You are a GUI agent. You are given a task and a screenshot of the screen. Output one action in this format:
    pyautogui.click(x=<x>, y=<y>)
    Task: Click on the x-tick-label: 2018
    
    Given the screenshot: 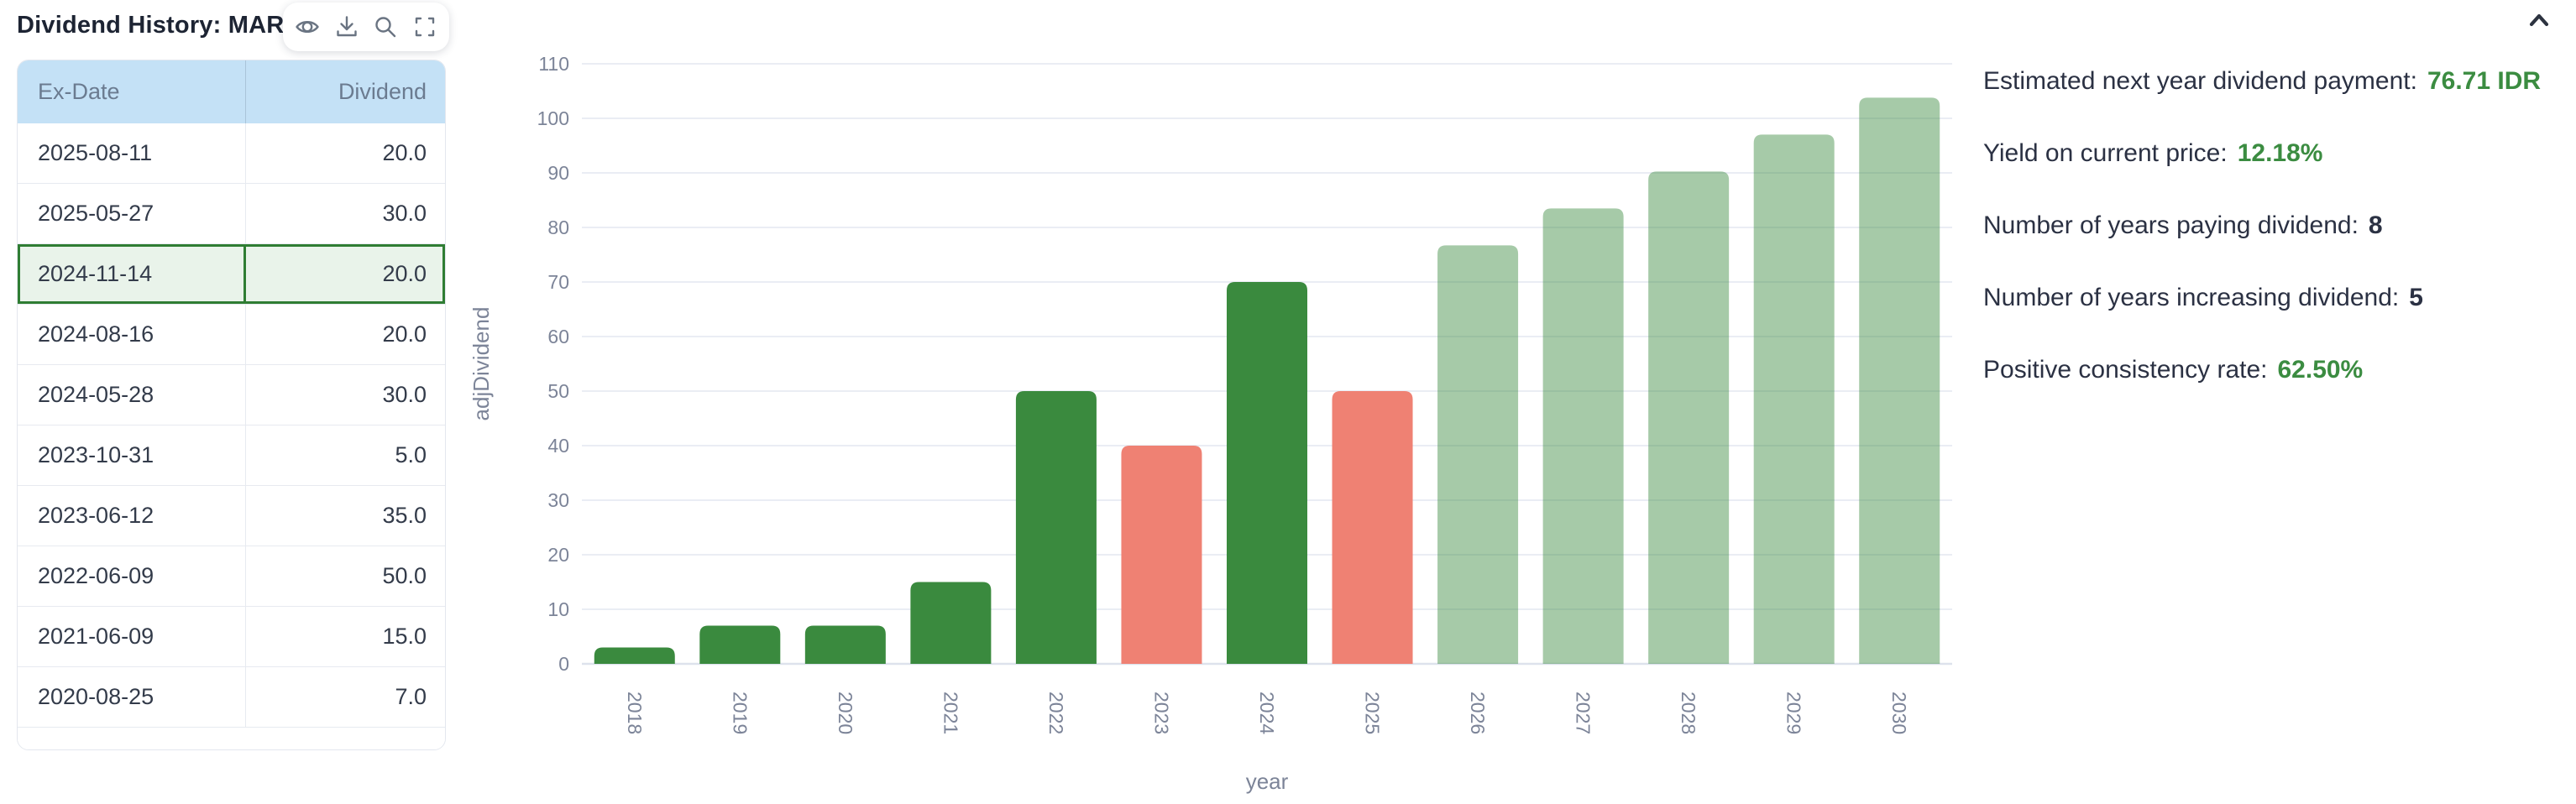 What is the action you would take?
    pyautogui.click(x=635, y=713)
    